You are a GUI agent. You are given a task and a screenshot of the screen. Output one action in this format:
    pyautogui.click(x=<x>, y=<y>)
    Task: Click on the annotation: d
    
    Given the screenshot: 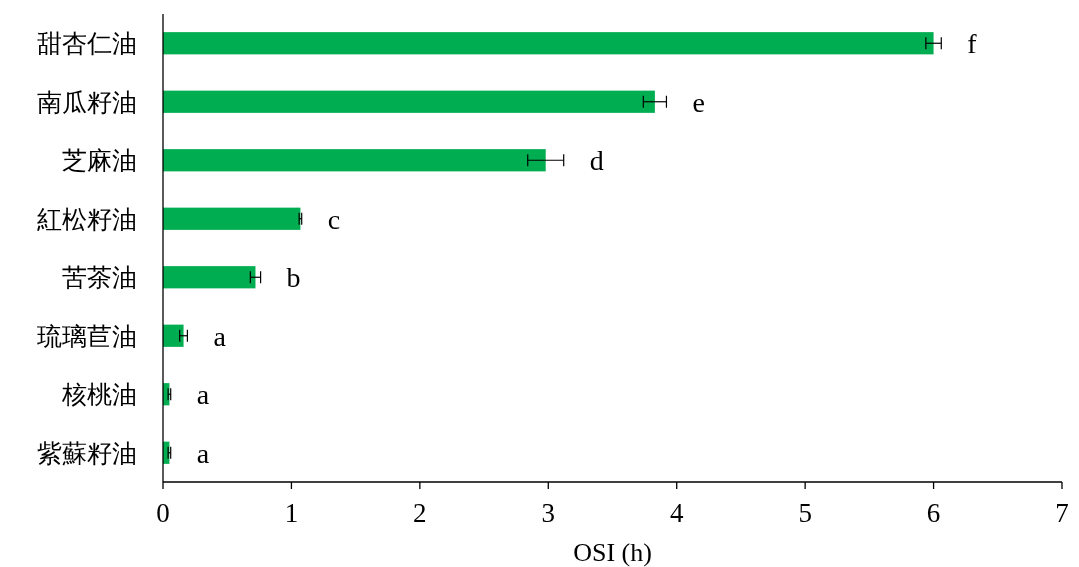 What is the action you would take?
    pyautogui.click(x=596, y=161)
    